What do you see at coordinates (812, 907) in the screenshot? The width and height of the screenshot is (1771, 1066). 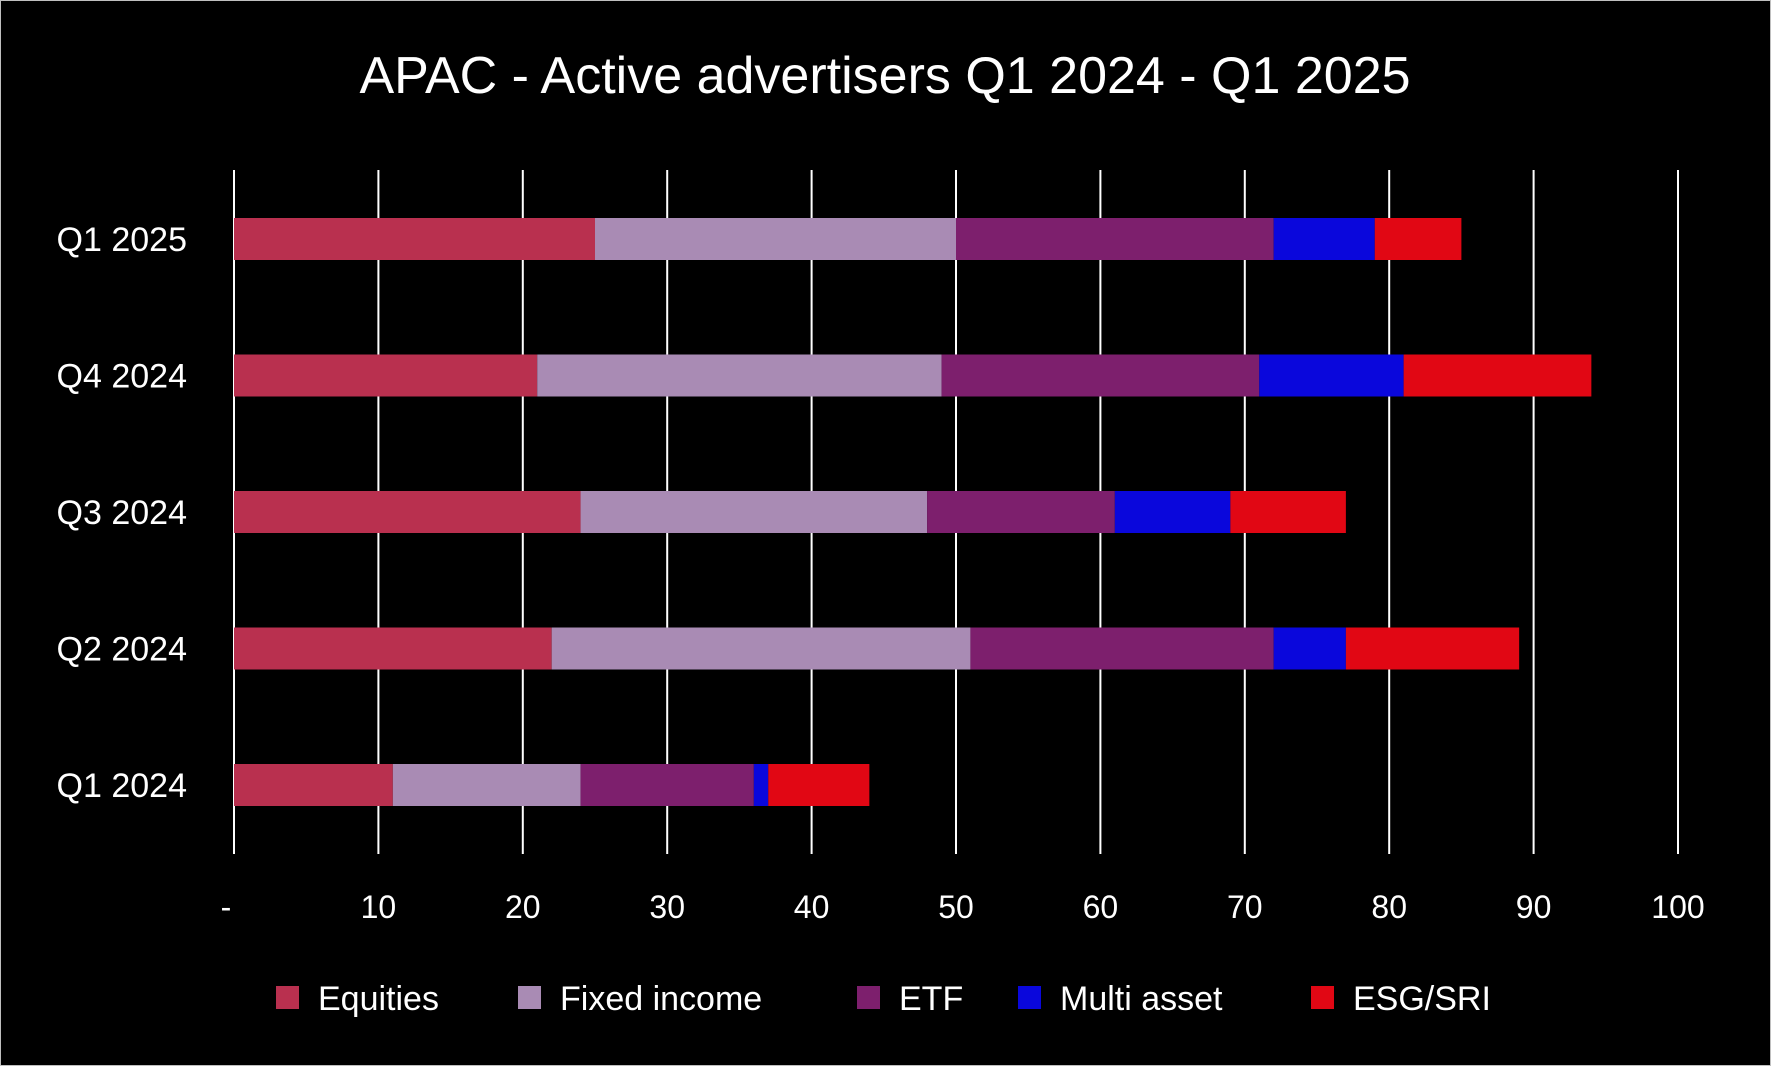 I see `x-tick-label: 40` at bounding box center [812, 907].